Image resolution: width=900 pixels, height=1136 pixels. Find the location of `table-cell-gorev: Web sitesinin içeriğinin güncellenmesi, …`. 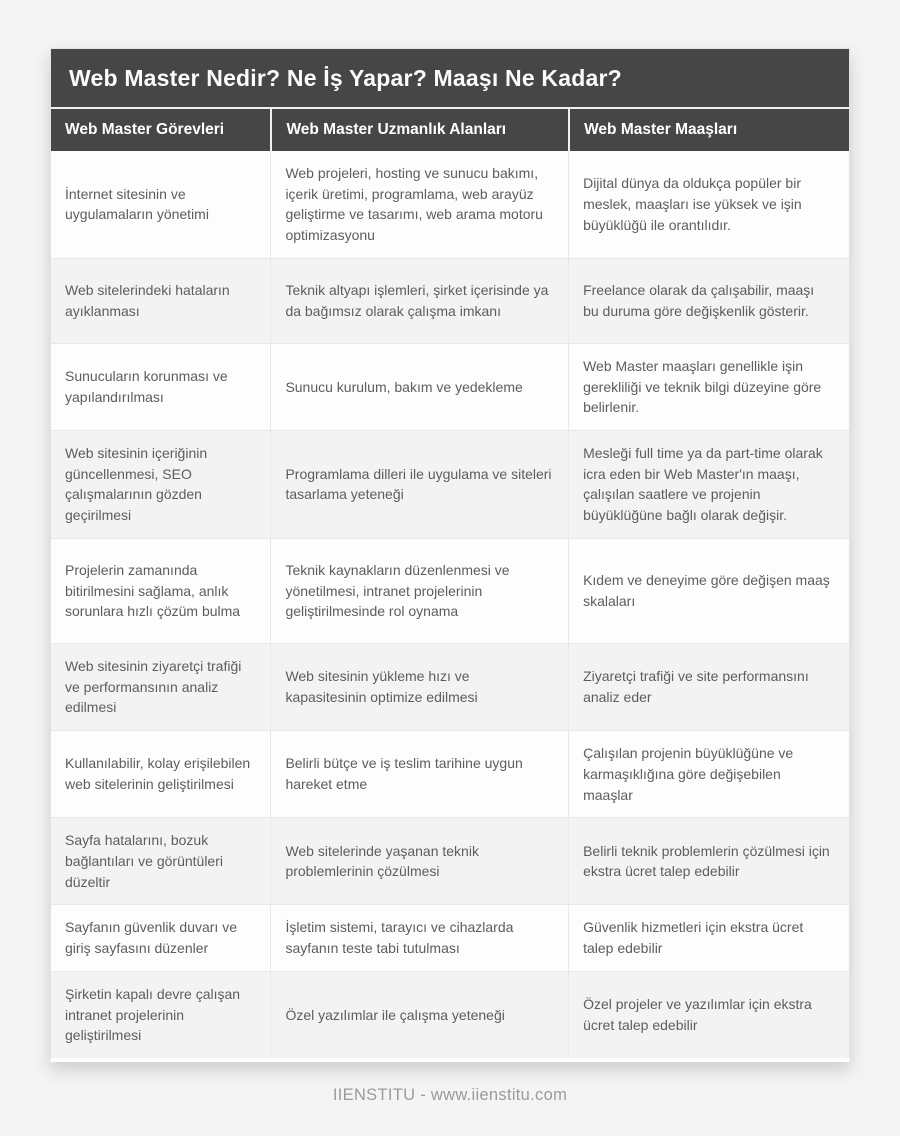

table-cell-gorev: Web sitesinin içeriğinin güncellenmesi, … is located at coordinates (136, 484).